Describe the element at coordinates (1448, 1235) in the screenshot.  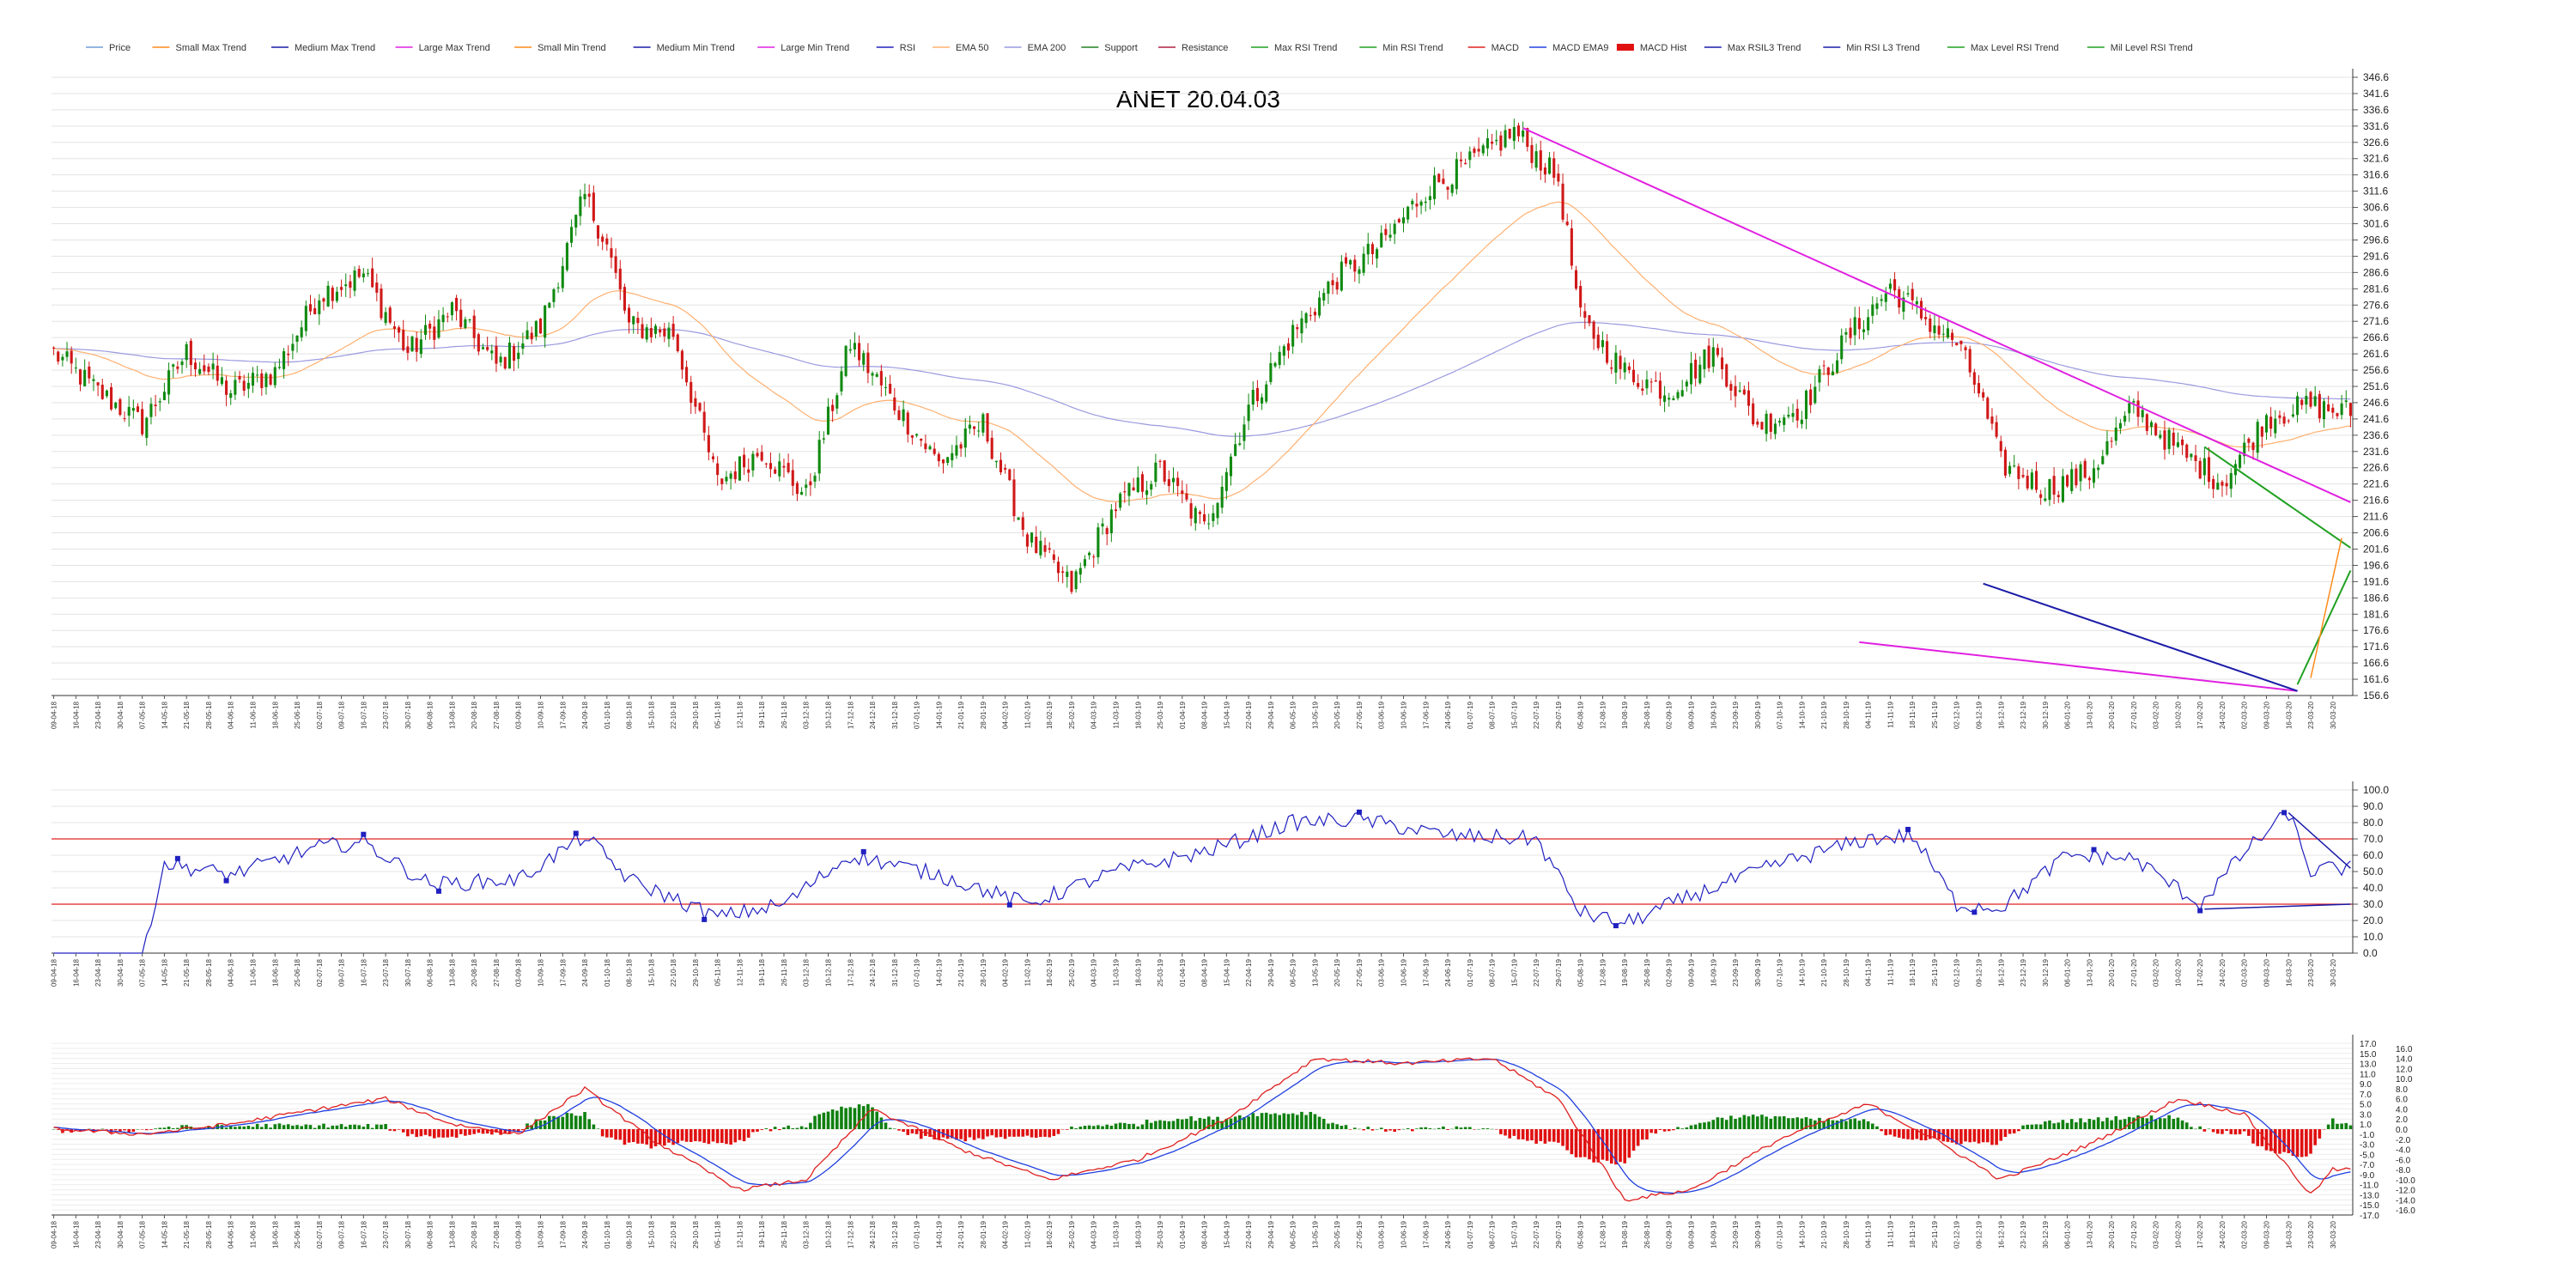
I see `date-tick-label: 24-06-19` at that location.